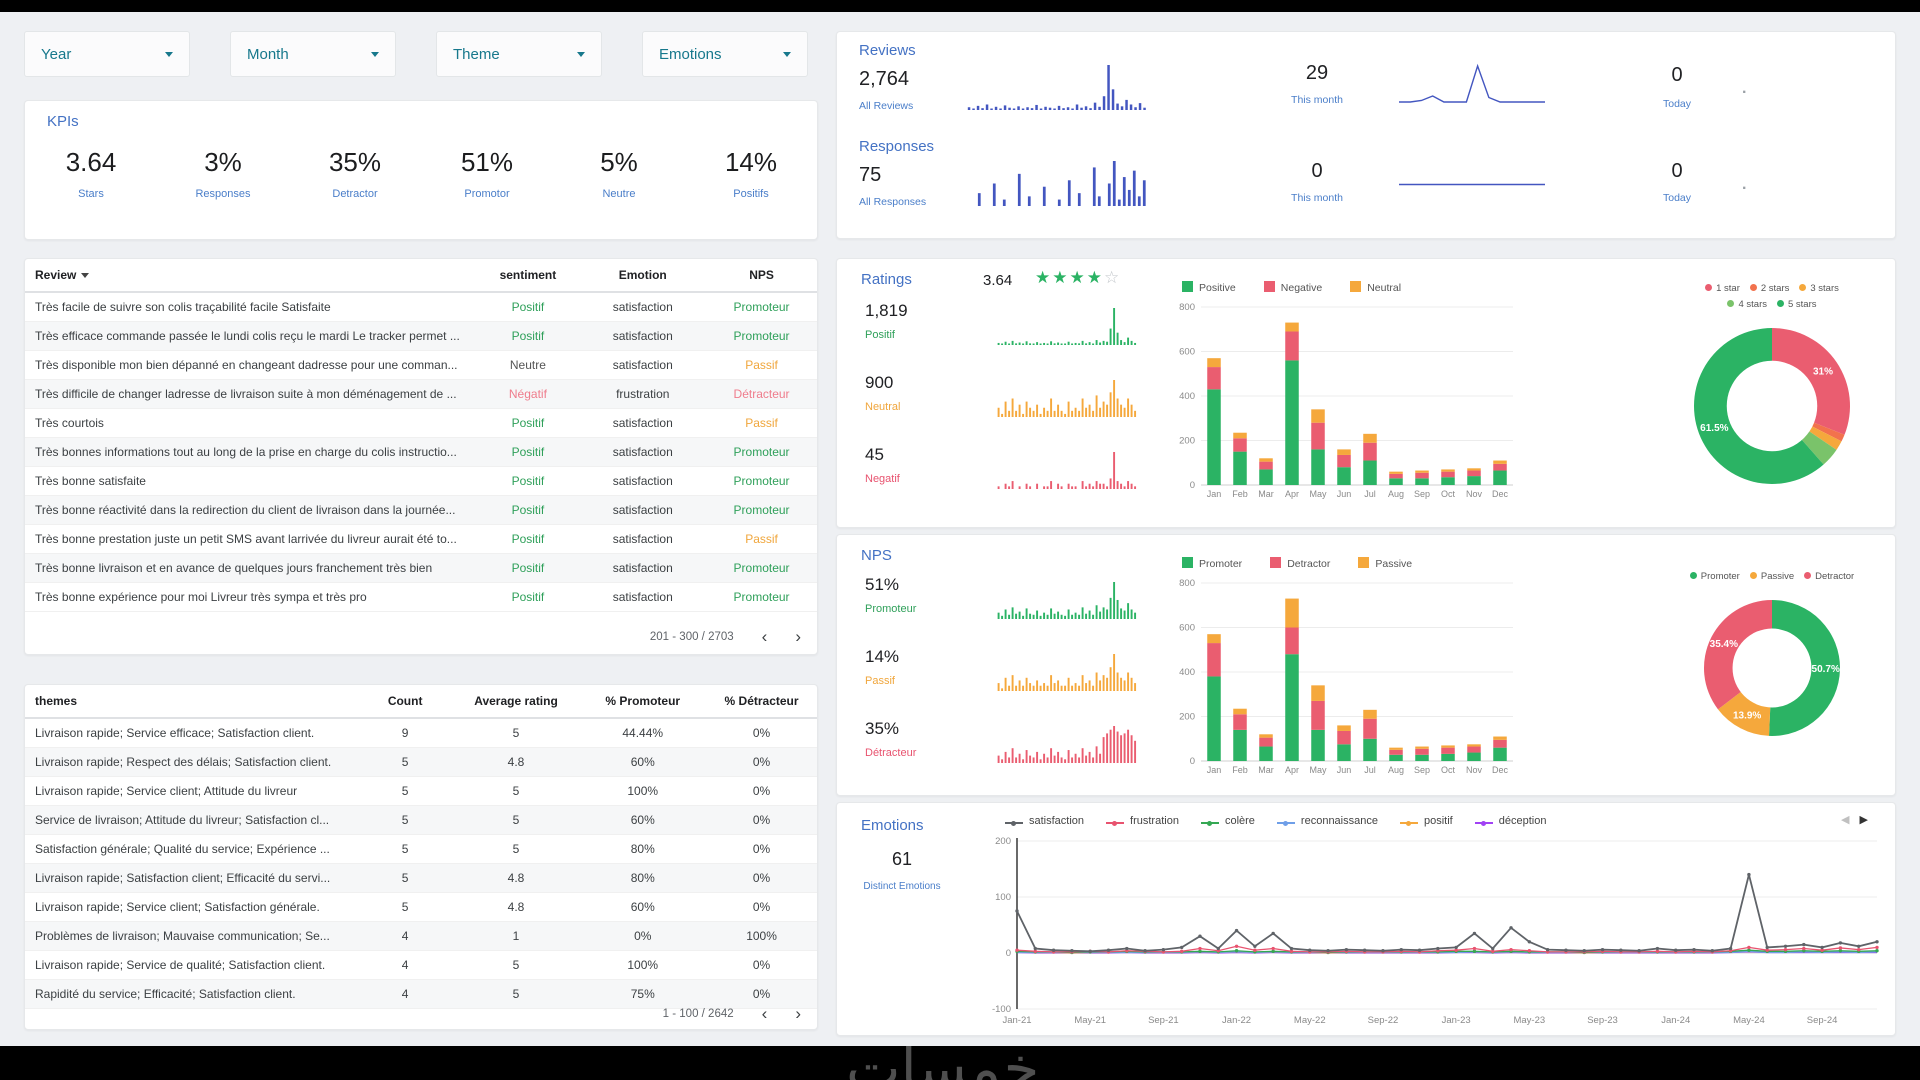 The image size is (1920, 1080). I want to click on svg-text: Jan-24, so click(1675, 1020).